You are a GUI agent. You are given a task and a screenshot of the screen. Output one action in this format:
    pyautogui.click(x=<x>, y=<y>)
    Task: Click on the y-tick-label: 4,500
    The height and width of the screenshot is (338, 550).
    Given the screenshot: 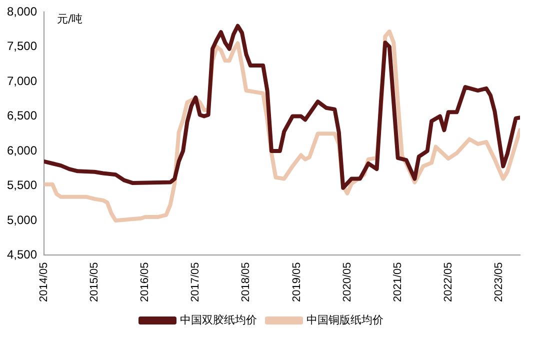 What is the action you would take?
    pyautogui.click(x=22, y=255)
    